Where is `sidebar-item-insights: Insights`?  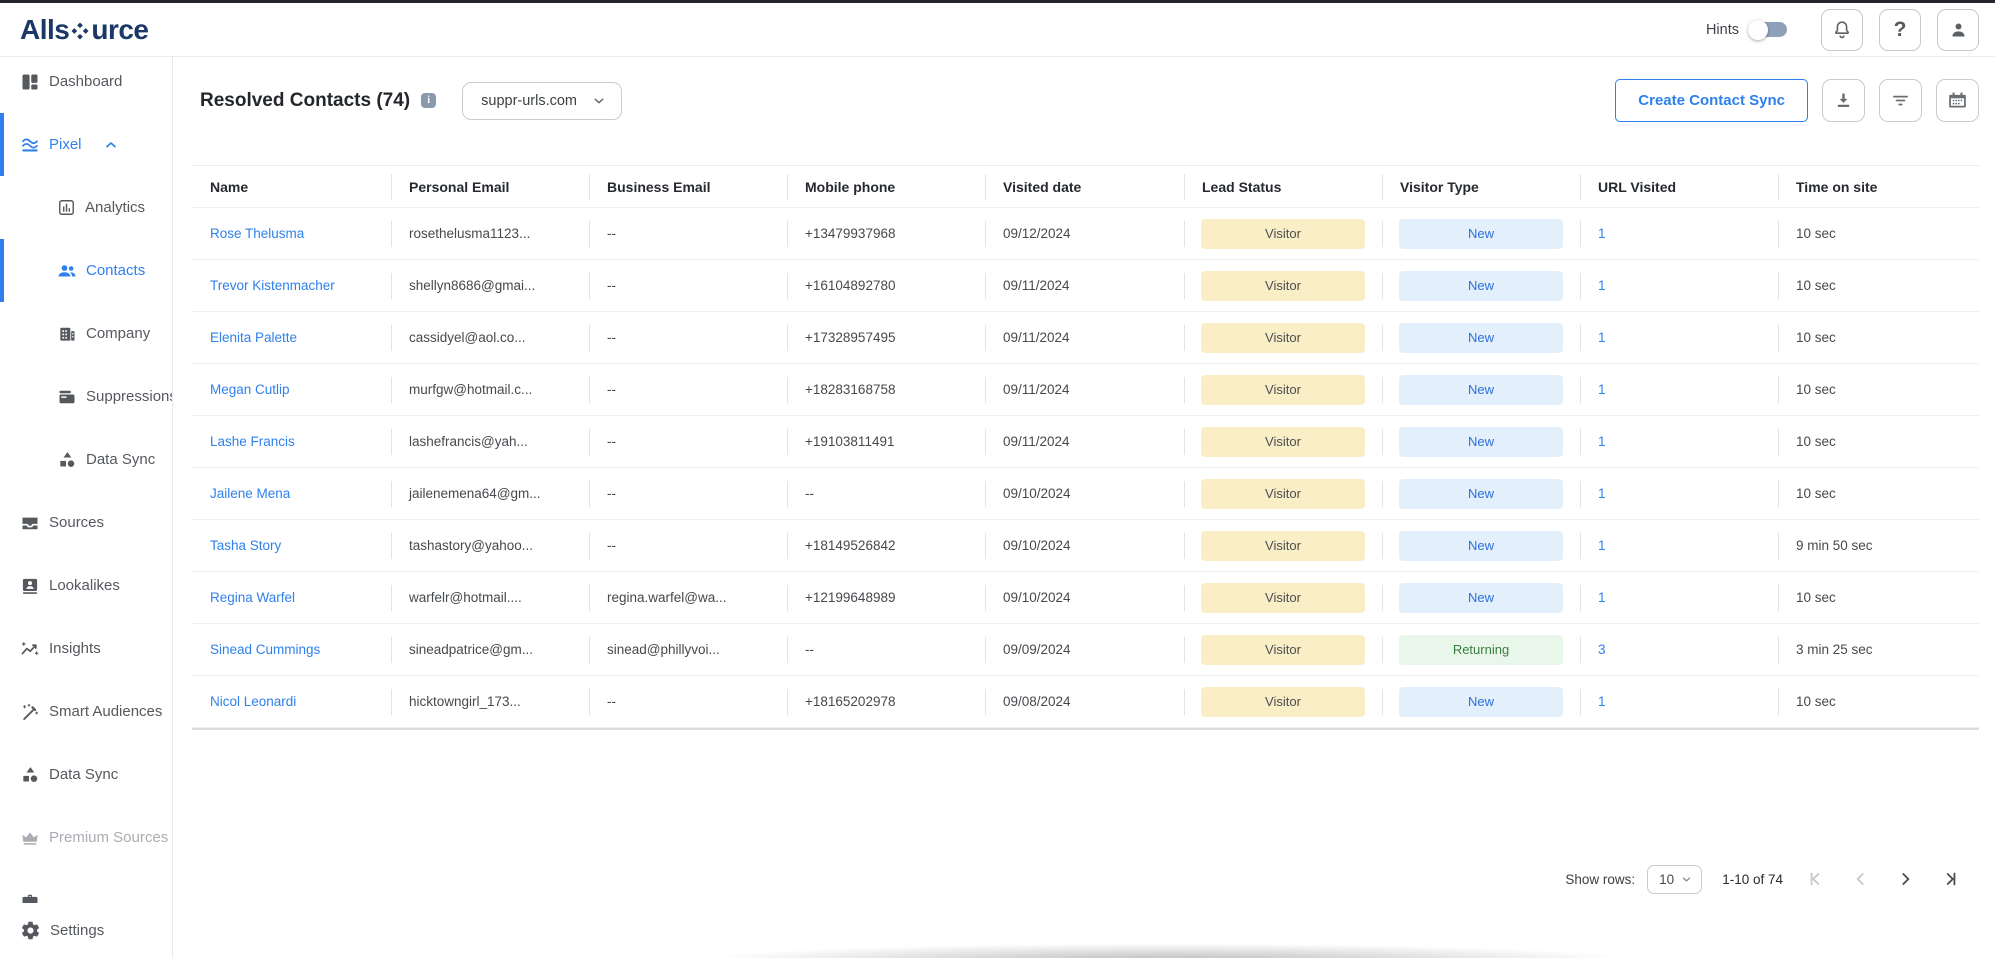
sidebar-item-insights: Insights is located at coordinates (86, 648).